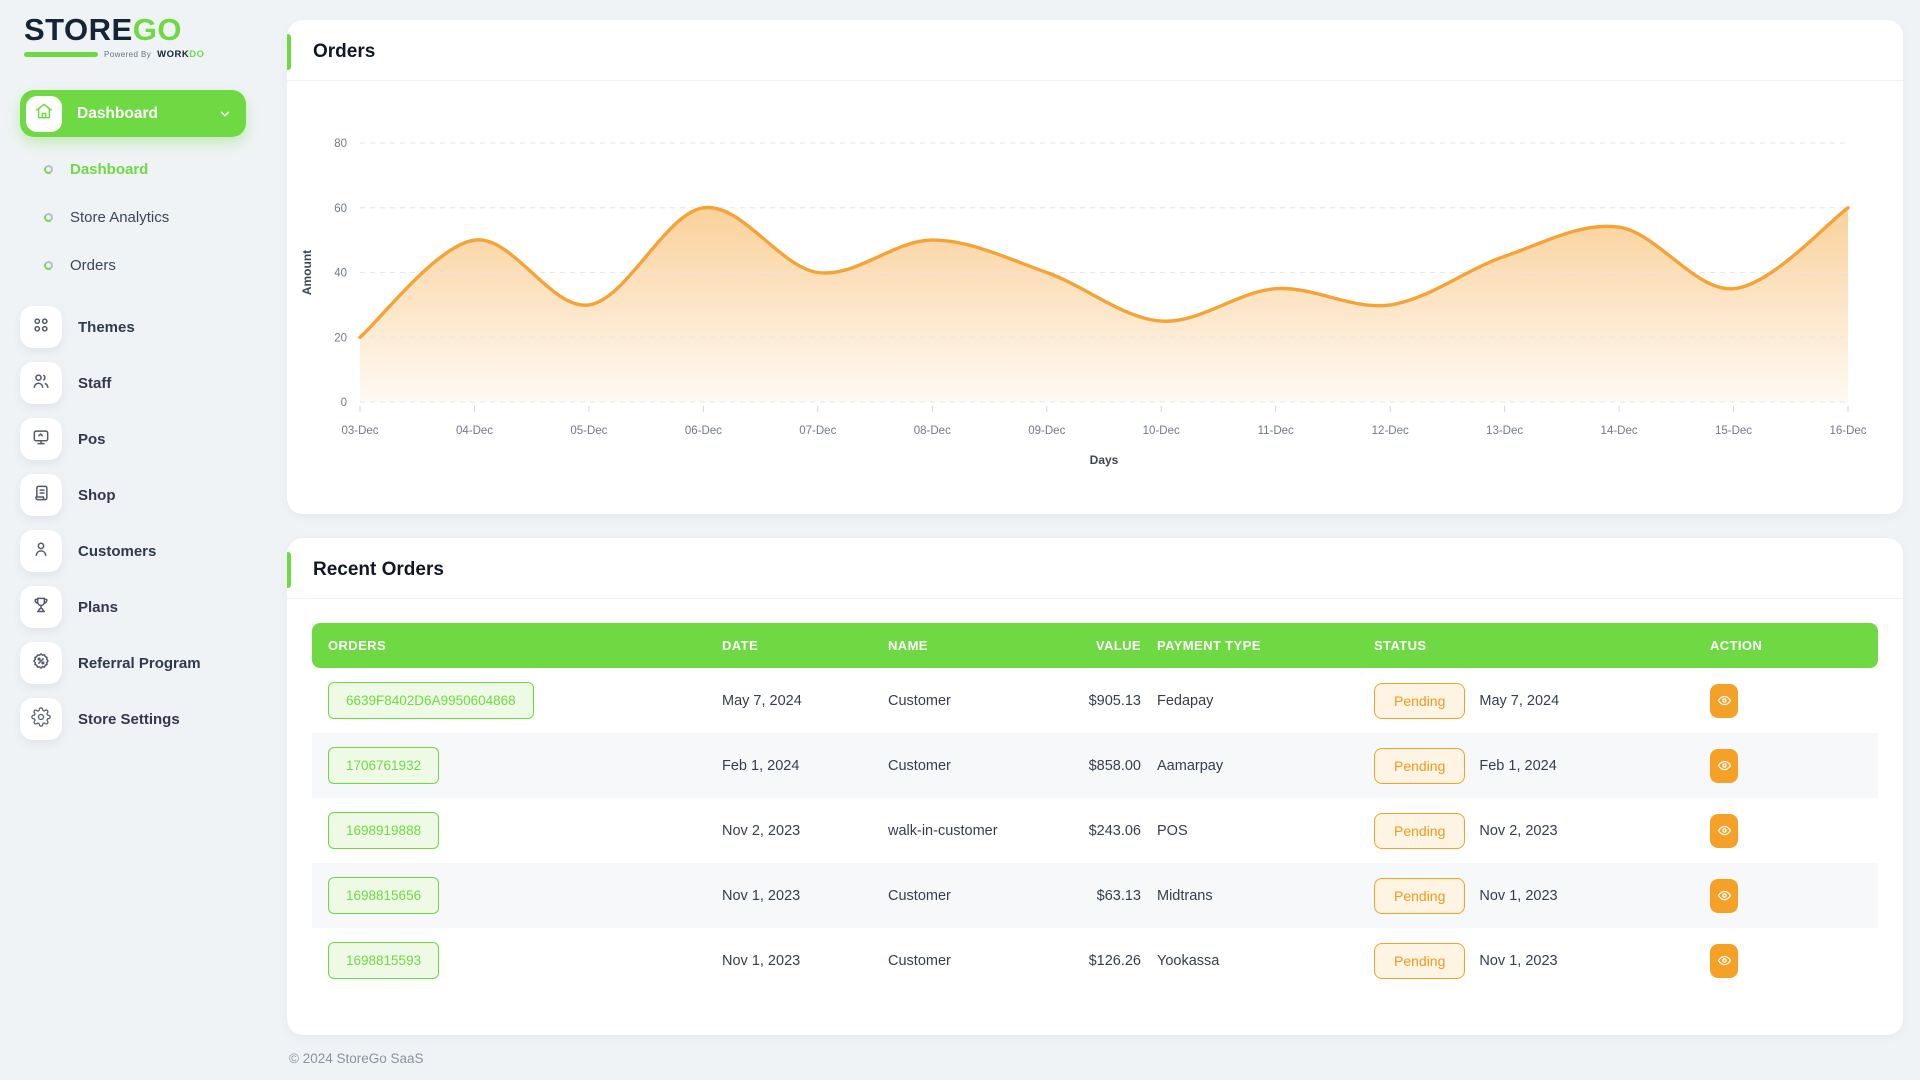 The image size is (1920, 1080). Describe the element at coordinates (761, 830) in the screenshot. I see `order-date: Nov 2, 2023` at that location.